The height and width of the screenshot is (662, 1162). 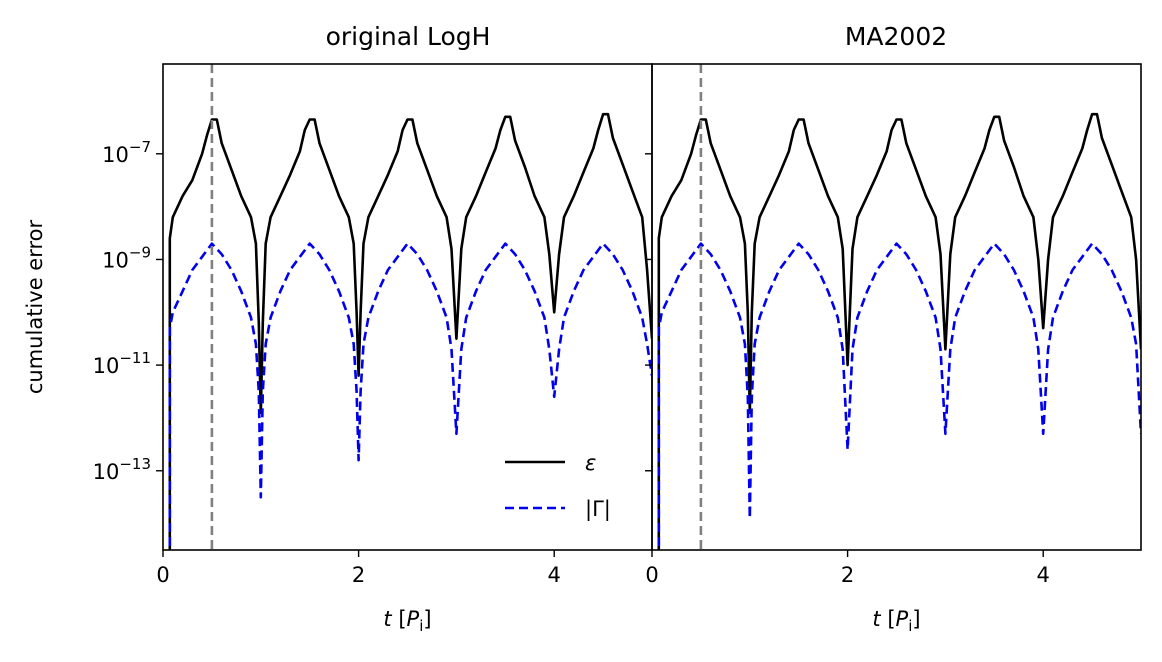 What do you see at coordinates (408, 36) in the screenshot?
I see `left-panel-title: original LogH` at bounding box center [408, 36].